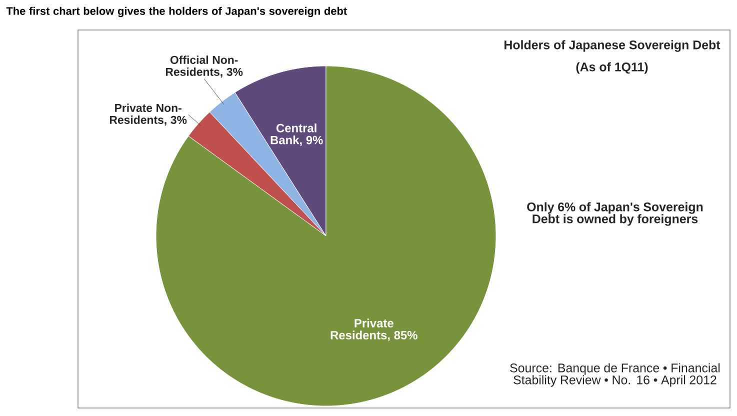  I want to click on slice-label: Official Non-Residents, 3%, so click(204, 67).